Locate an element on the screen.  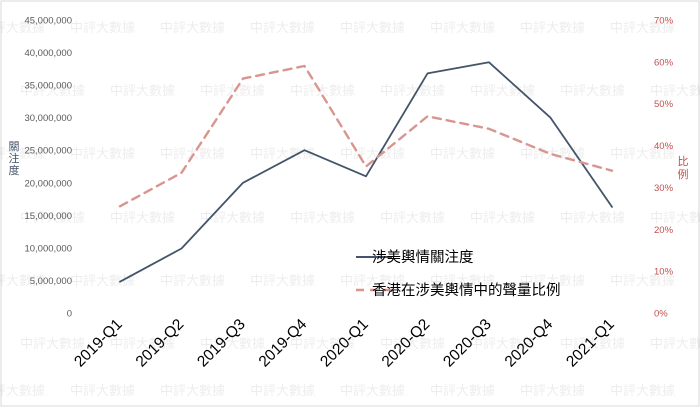
left-axis-title: 關注度 is located at coordinates (14, 158).